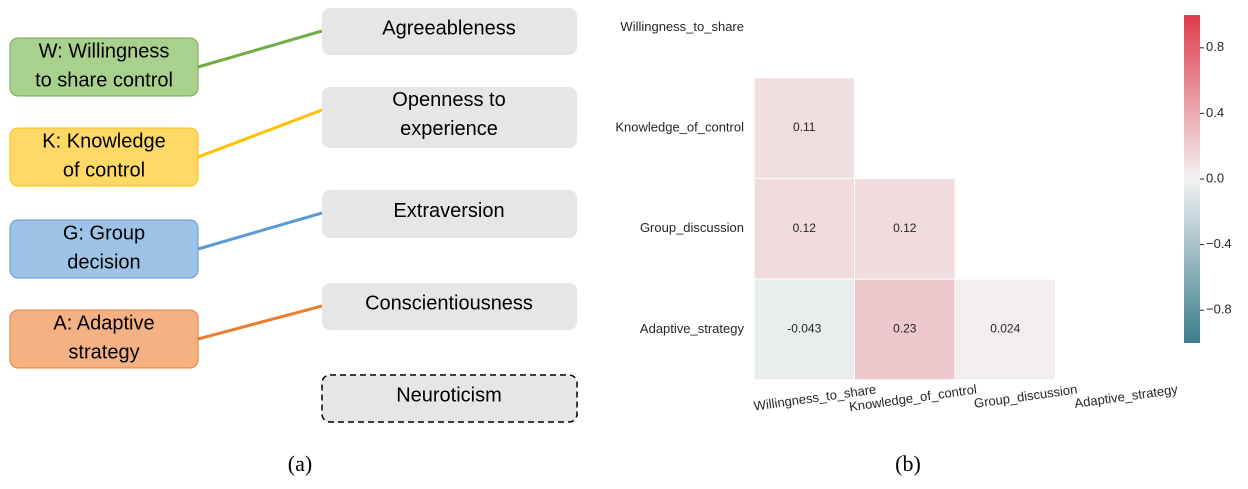  What do you see at coordinates (692, 328) in the screenshot?
I see `y-tick-label: Adaptive_strategy` at bounding box center [692, 328].